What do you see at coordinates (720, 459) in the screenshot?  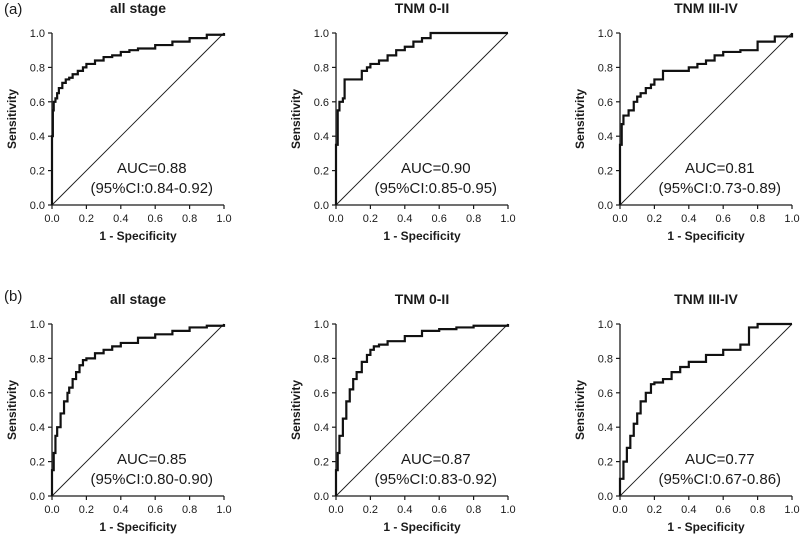 I see `auc-label: AUC=0.77` at bounding box center [720, 459].